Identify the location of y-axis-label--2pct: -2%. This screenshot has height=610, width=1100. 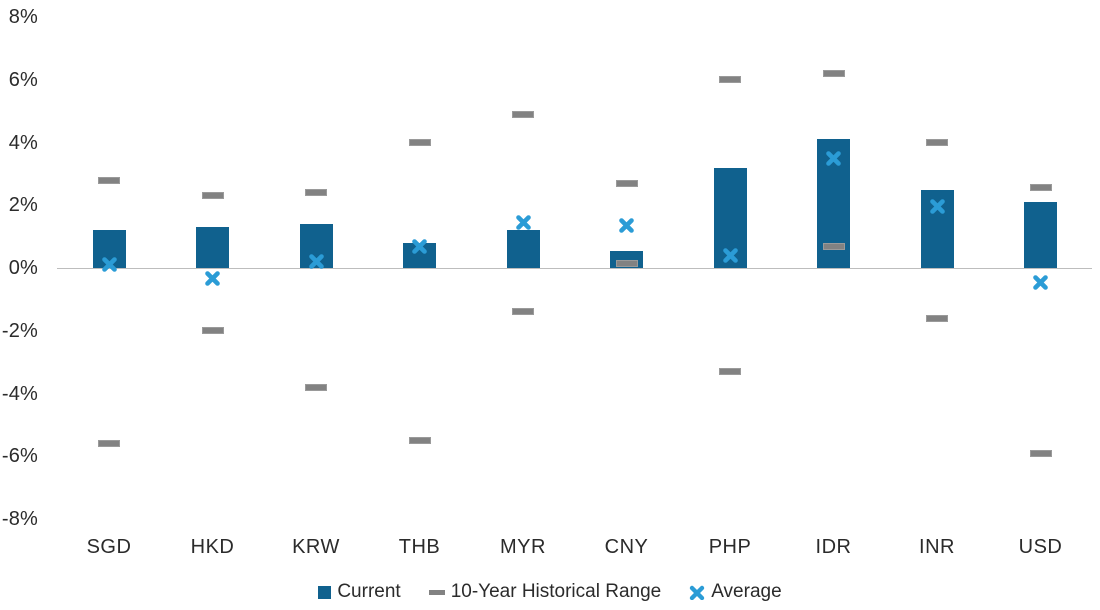
(19, 330).